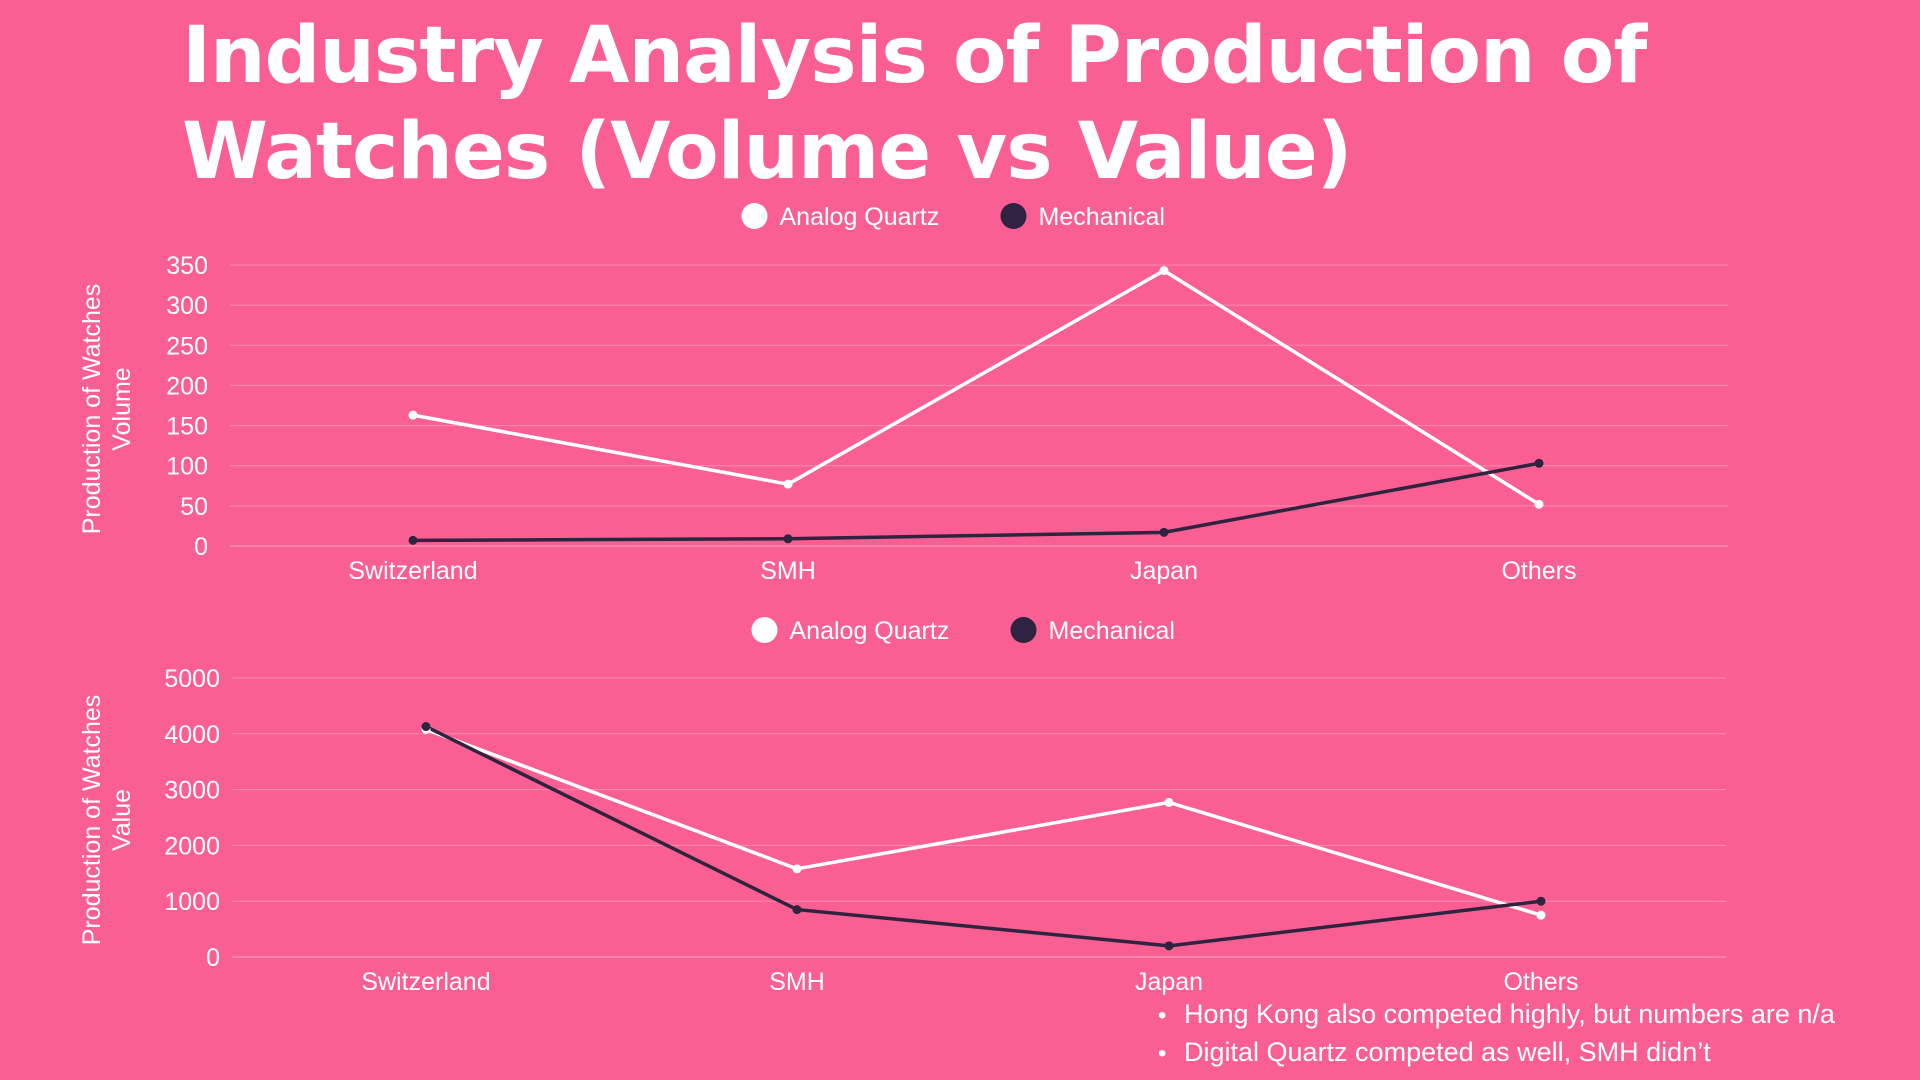 The image size is (1920, 1080). Describe the element at coordinates (187, 266) in the screenshot. I see `y-tick-label: 350` at that location.